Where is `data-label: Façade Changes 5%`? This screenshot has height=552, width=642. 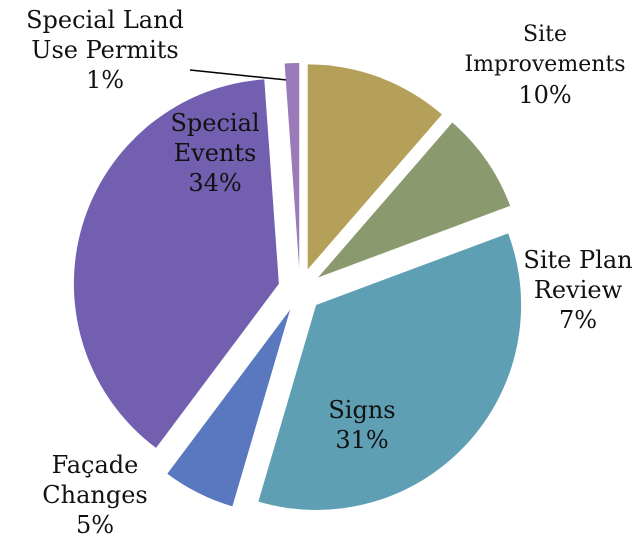
data-label: Façade Changes 5% is located at coordinates (95, 495).